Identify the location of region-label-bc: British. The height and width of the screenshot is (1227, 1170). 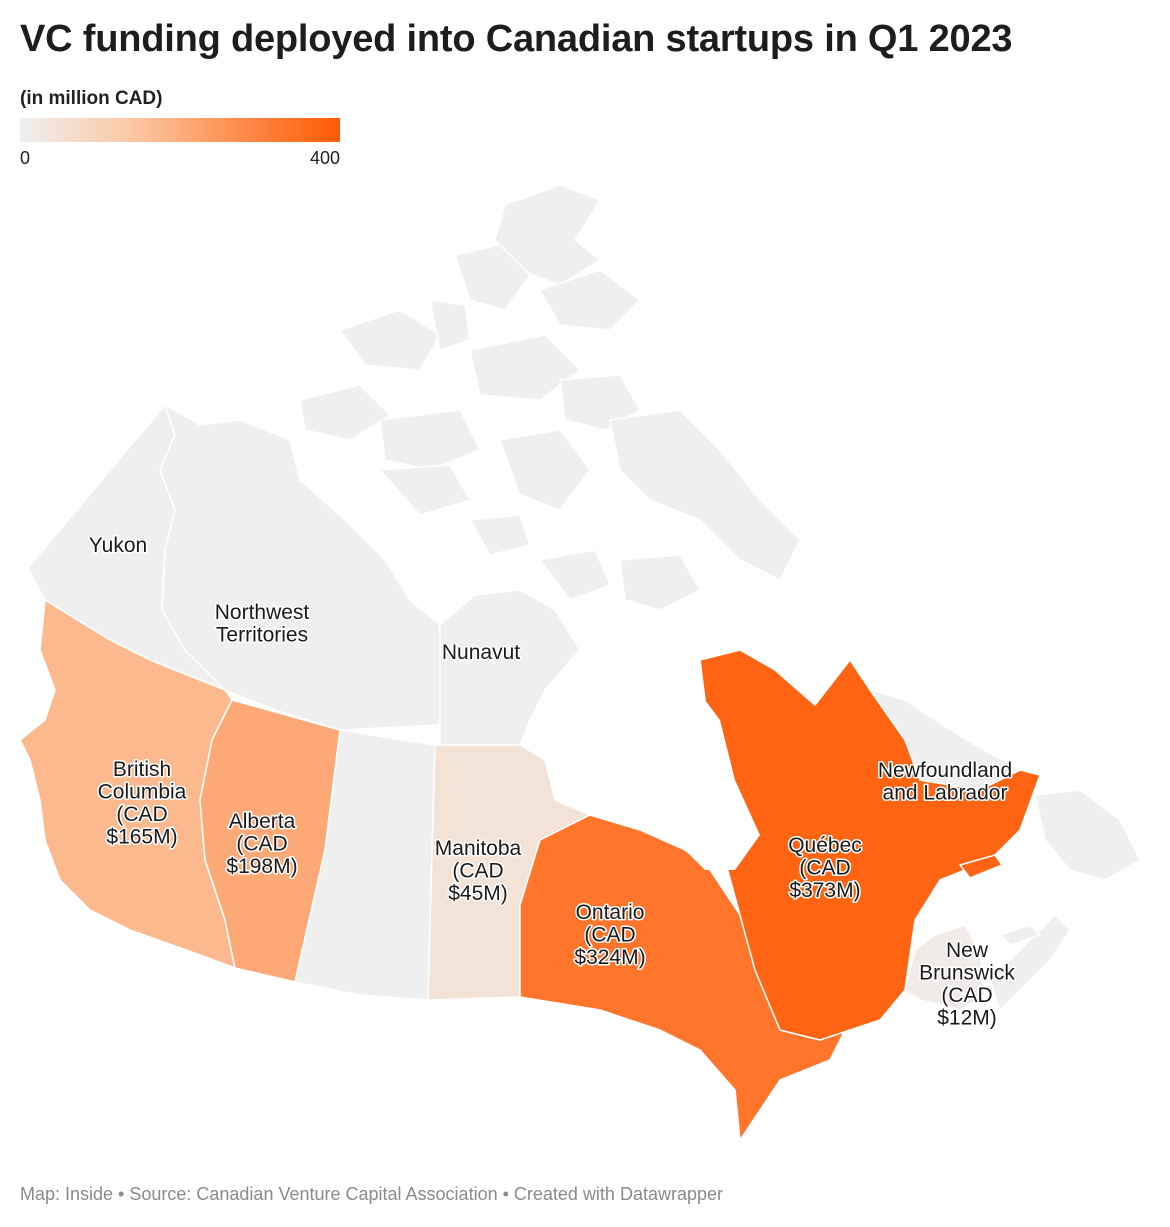
(142, 769).